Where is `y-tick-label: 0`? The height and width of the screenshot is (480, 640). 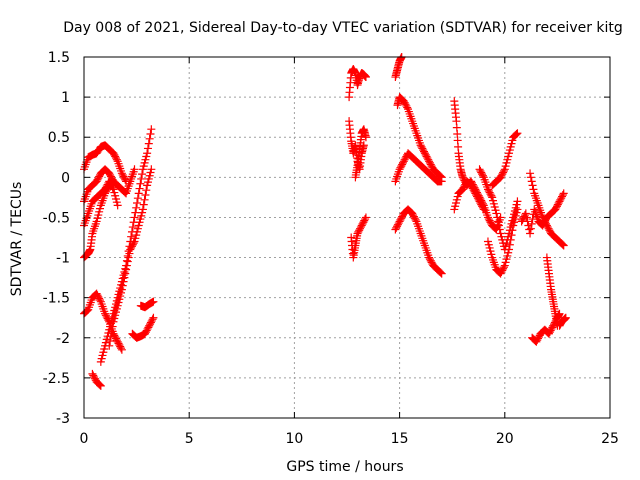
y-tick-label: 0 is located at coordinates (65, 178).